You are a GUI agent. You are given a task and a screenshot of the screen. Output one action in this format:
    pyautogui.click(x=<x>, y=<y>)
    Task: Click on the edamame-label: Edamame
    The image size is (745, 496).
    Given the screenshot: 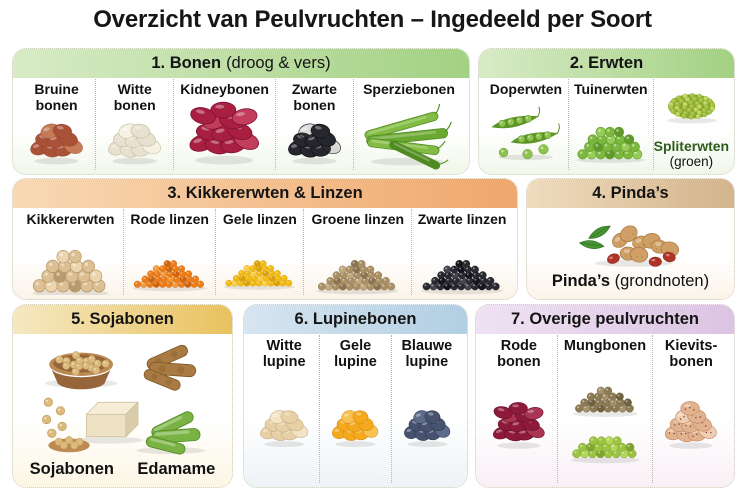 What is the action you would take?
    pyautogui.click(x=176, y=469)
    